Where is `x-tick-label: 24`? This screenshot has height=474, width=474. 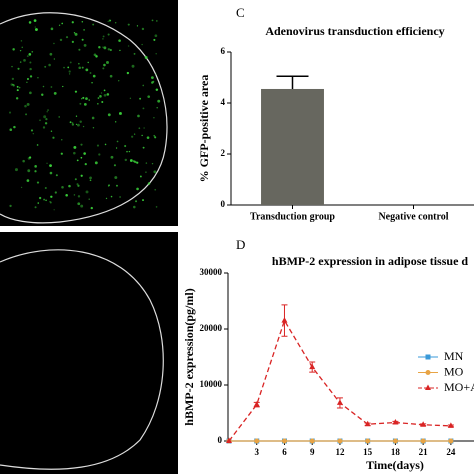
x-tick-label: 24 is located at coordinates (451, 452).